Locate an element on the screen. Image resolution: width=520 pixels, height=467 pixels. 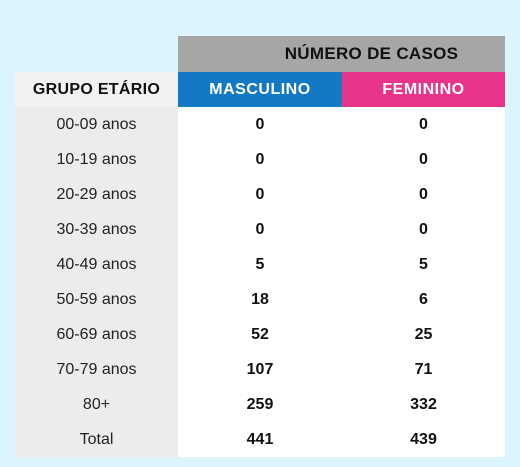
age-group-cell: 50-59 anos is located at coordinates (96, 299).